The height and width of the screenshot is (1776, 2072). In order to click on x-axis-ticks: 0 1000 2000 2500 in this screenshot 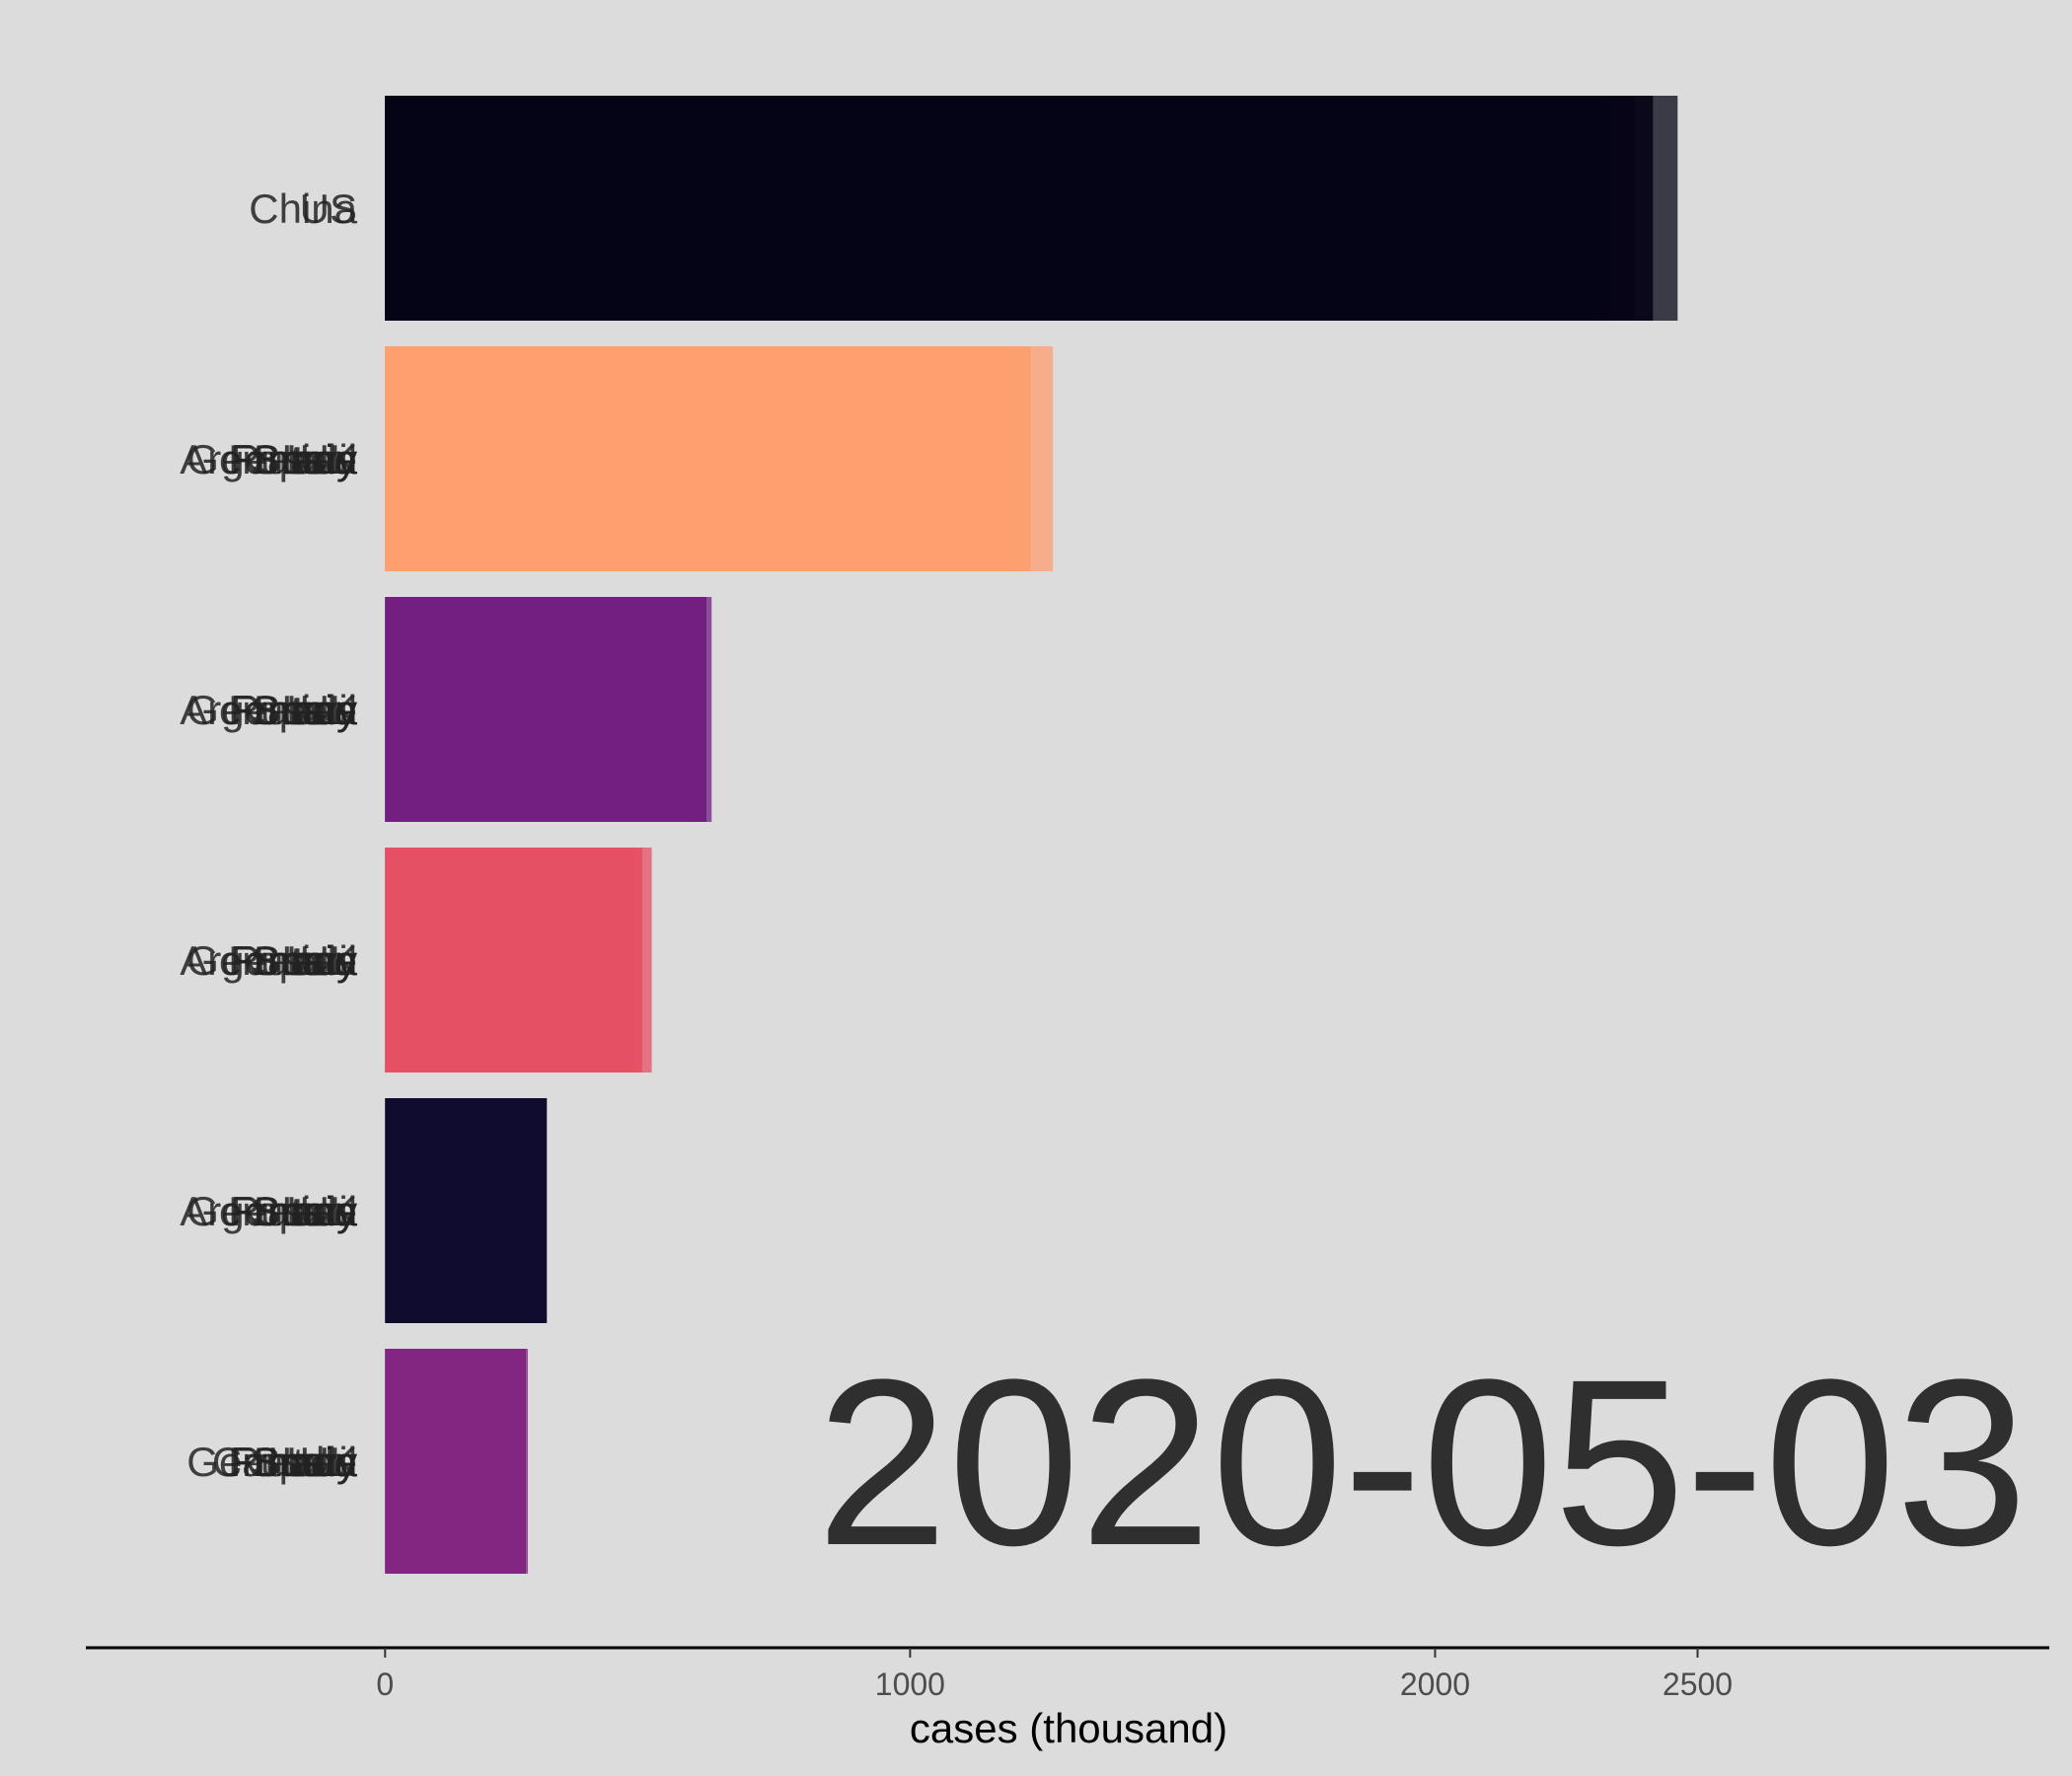, I will do `click(1054, 1675)`.